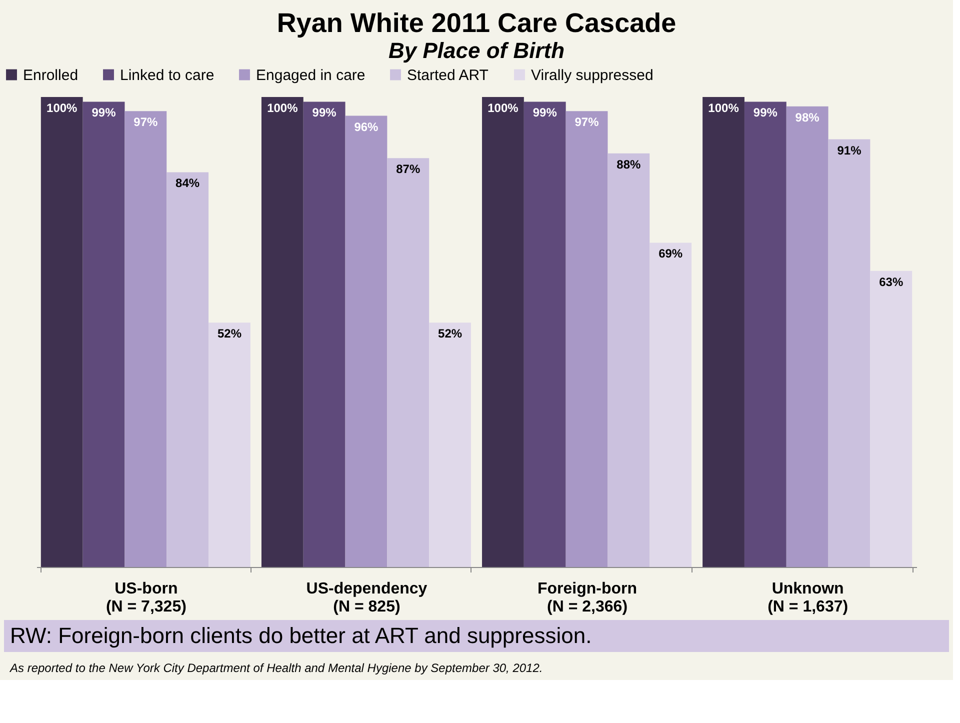 This screenshot has height=723, width=960. What do you see at coordinates (50, 75) in the screenshot?
I see `legend-label: Enrolled` at bounding box center [50, 75].